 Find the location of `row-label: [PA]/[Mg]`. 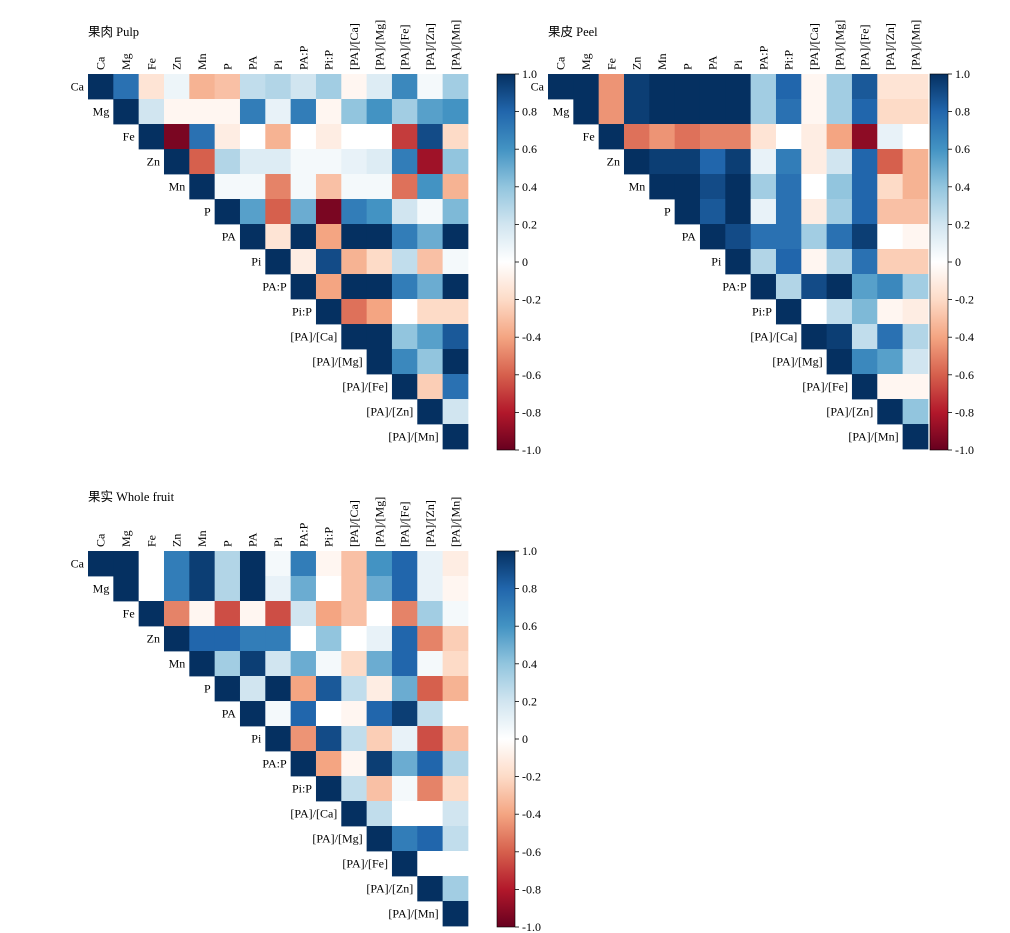

row-label: [PA]/[Mg] is located at coordinates (337, 839).